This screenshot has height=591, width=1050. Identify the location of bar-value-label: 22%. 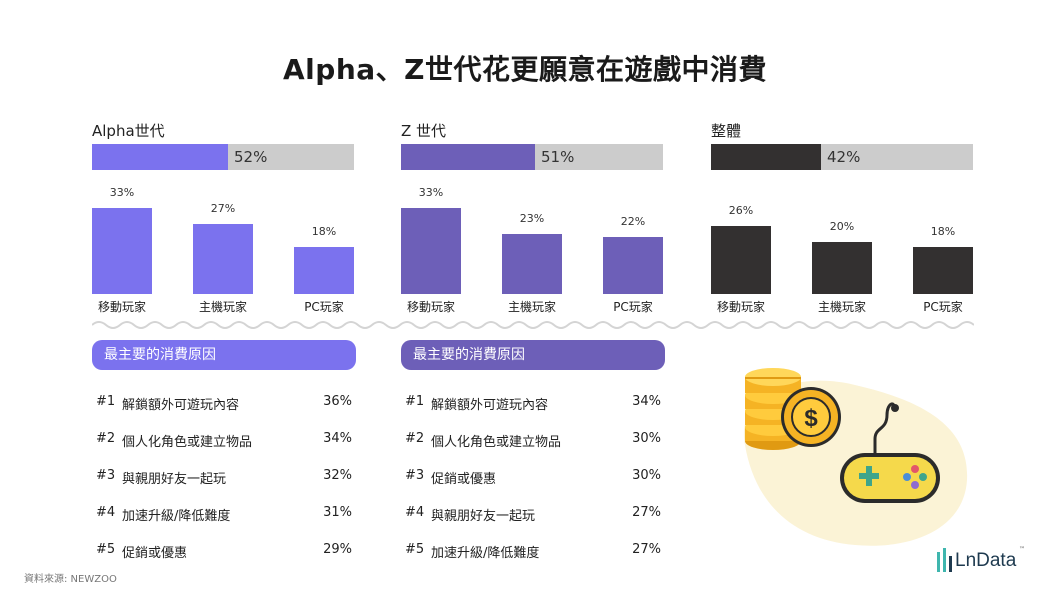
(633, 221).